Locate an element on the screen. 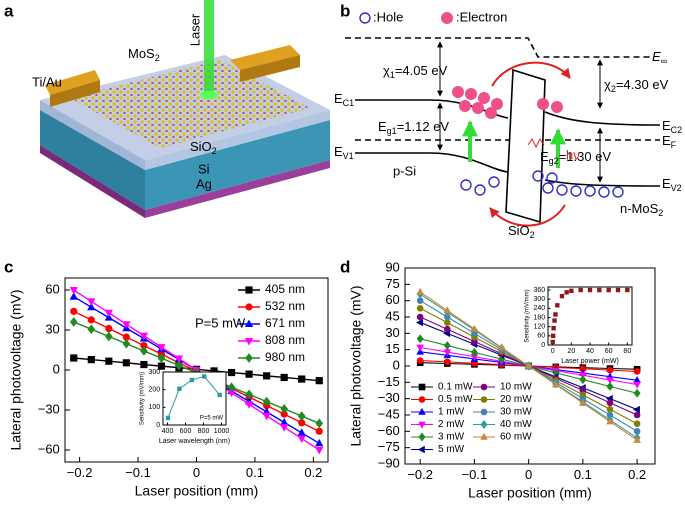  label: EC1 is located at coordinates (344, 99).